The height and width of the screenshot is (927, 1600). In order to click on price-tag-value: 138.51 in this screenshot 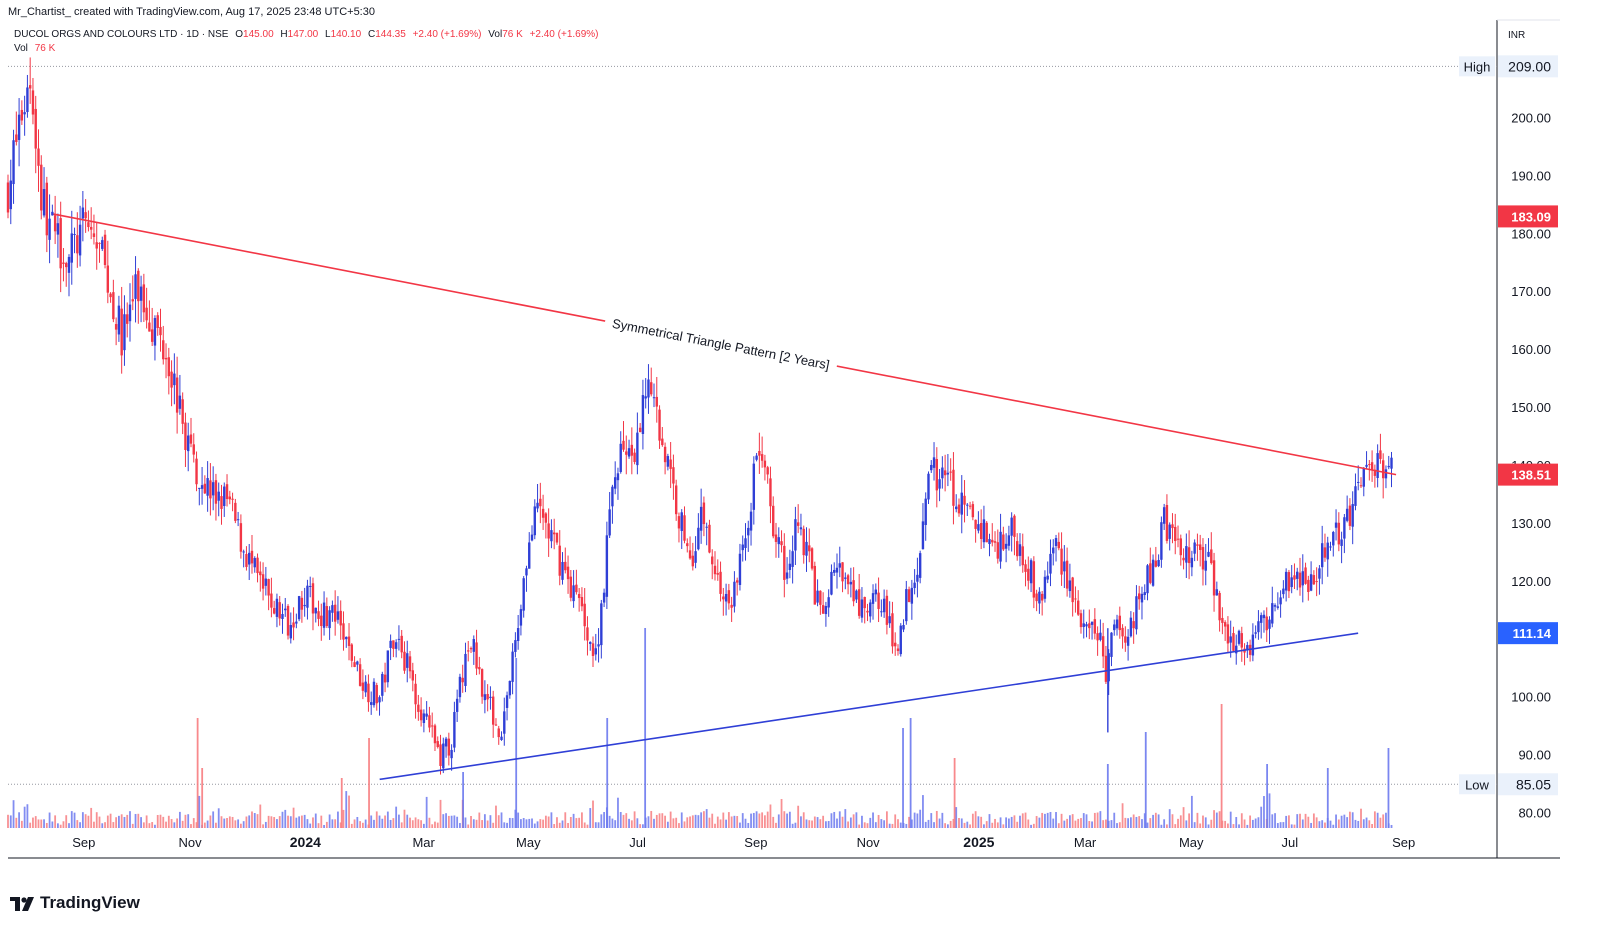, I will do `click(1531, 475)`.